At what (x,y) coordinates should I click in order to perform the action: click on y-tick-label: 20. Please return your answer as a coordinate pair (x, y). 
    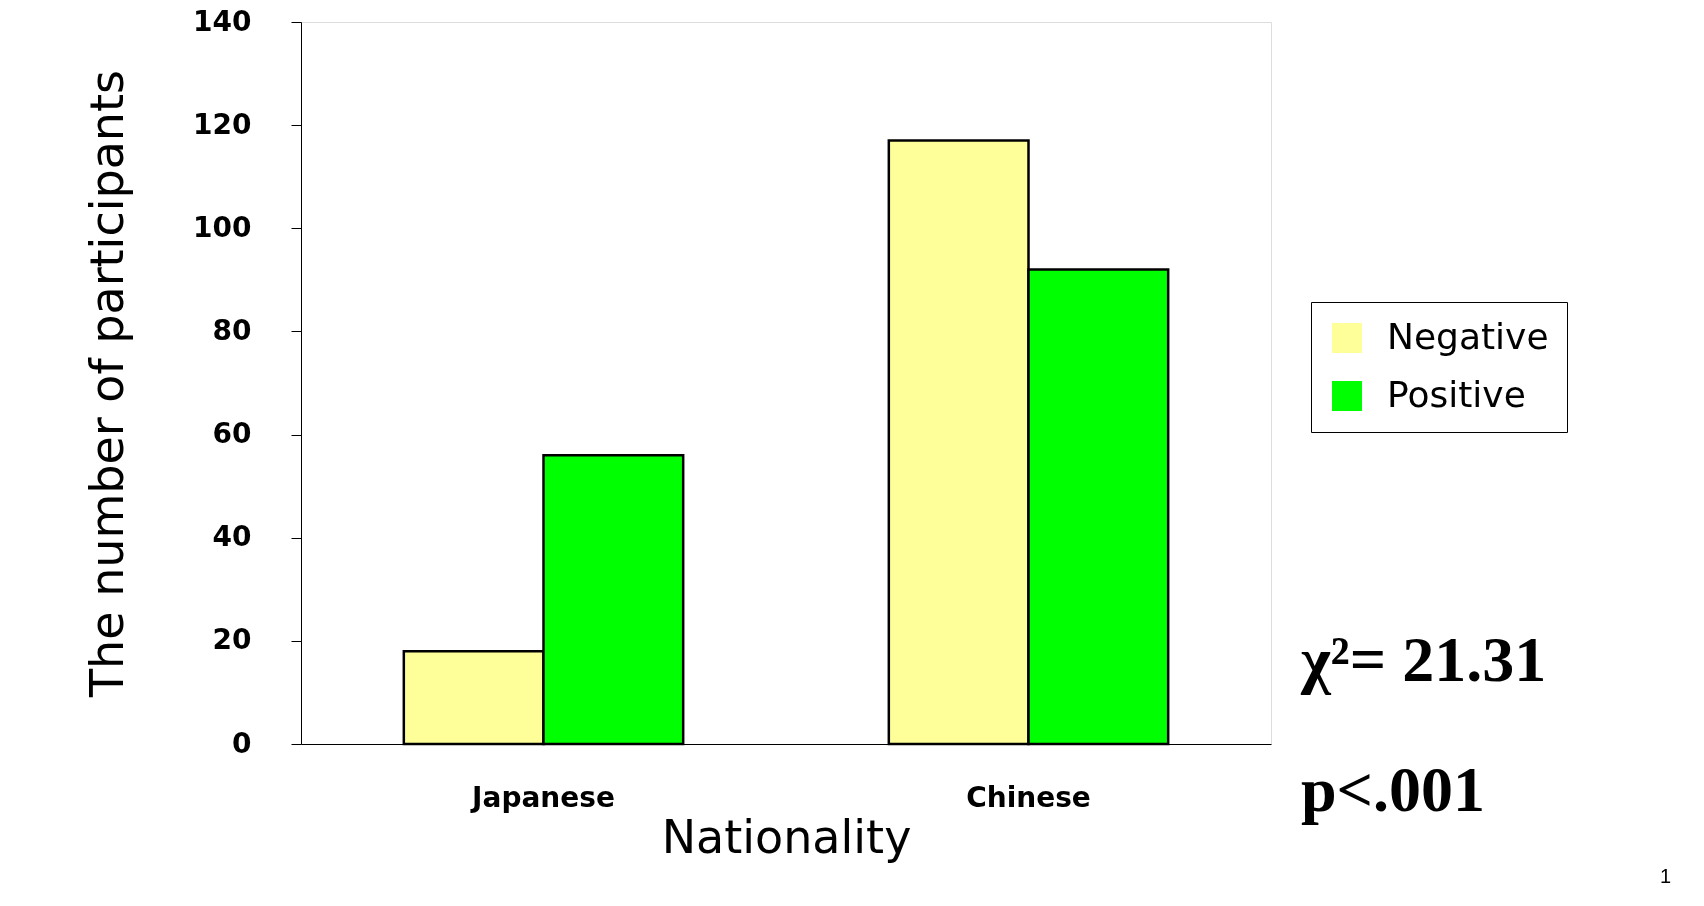
    Looking at the image, I should click on (232, 640).